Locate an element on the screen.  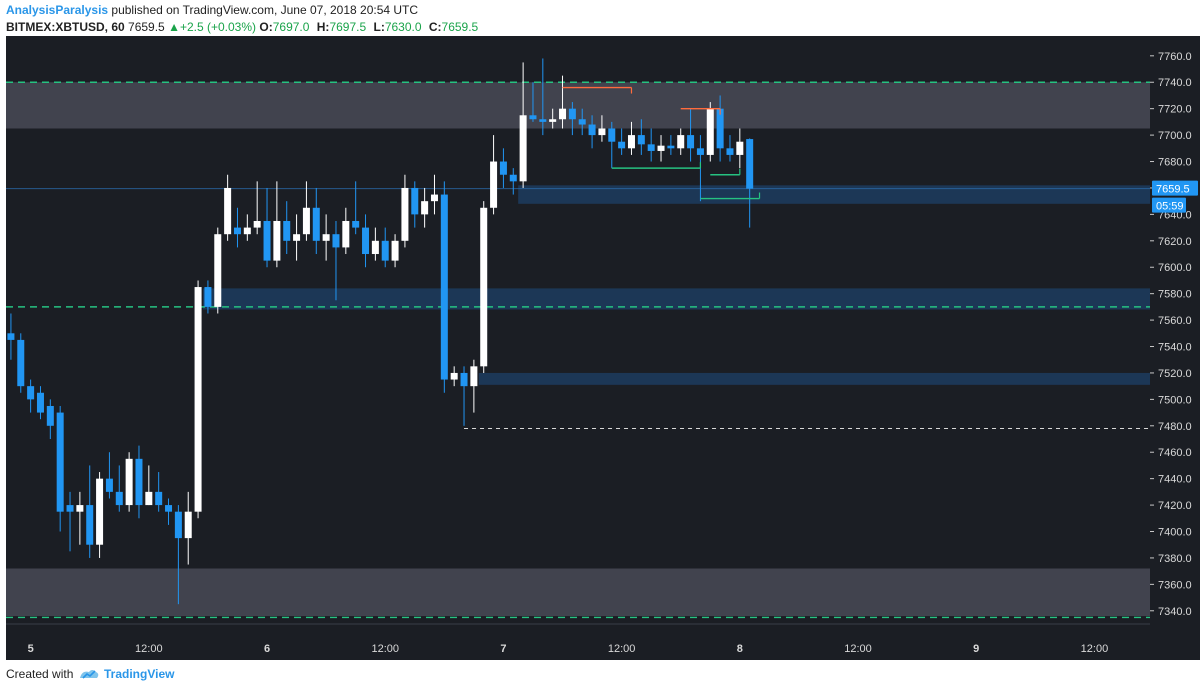
last-price: 7659.5 is located at coordinates (146, 27).